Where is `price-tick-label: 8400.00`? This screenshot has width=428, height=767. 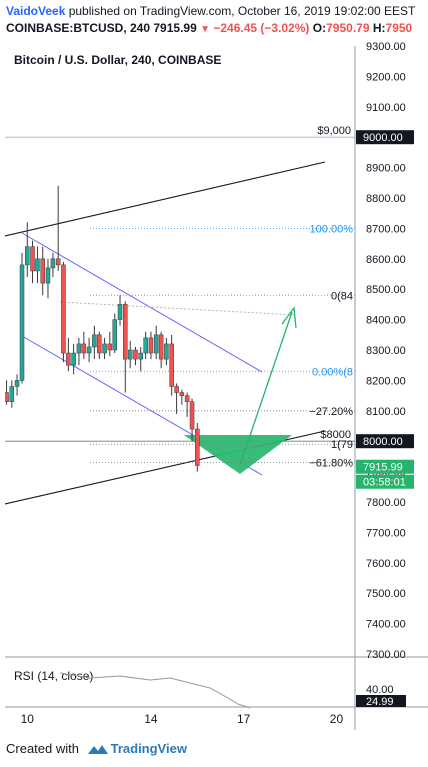
price-tick-label: 8400.00 is located at coordinates (386, 321).